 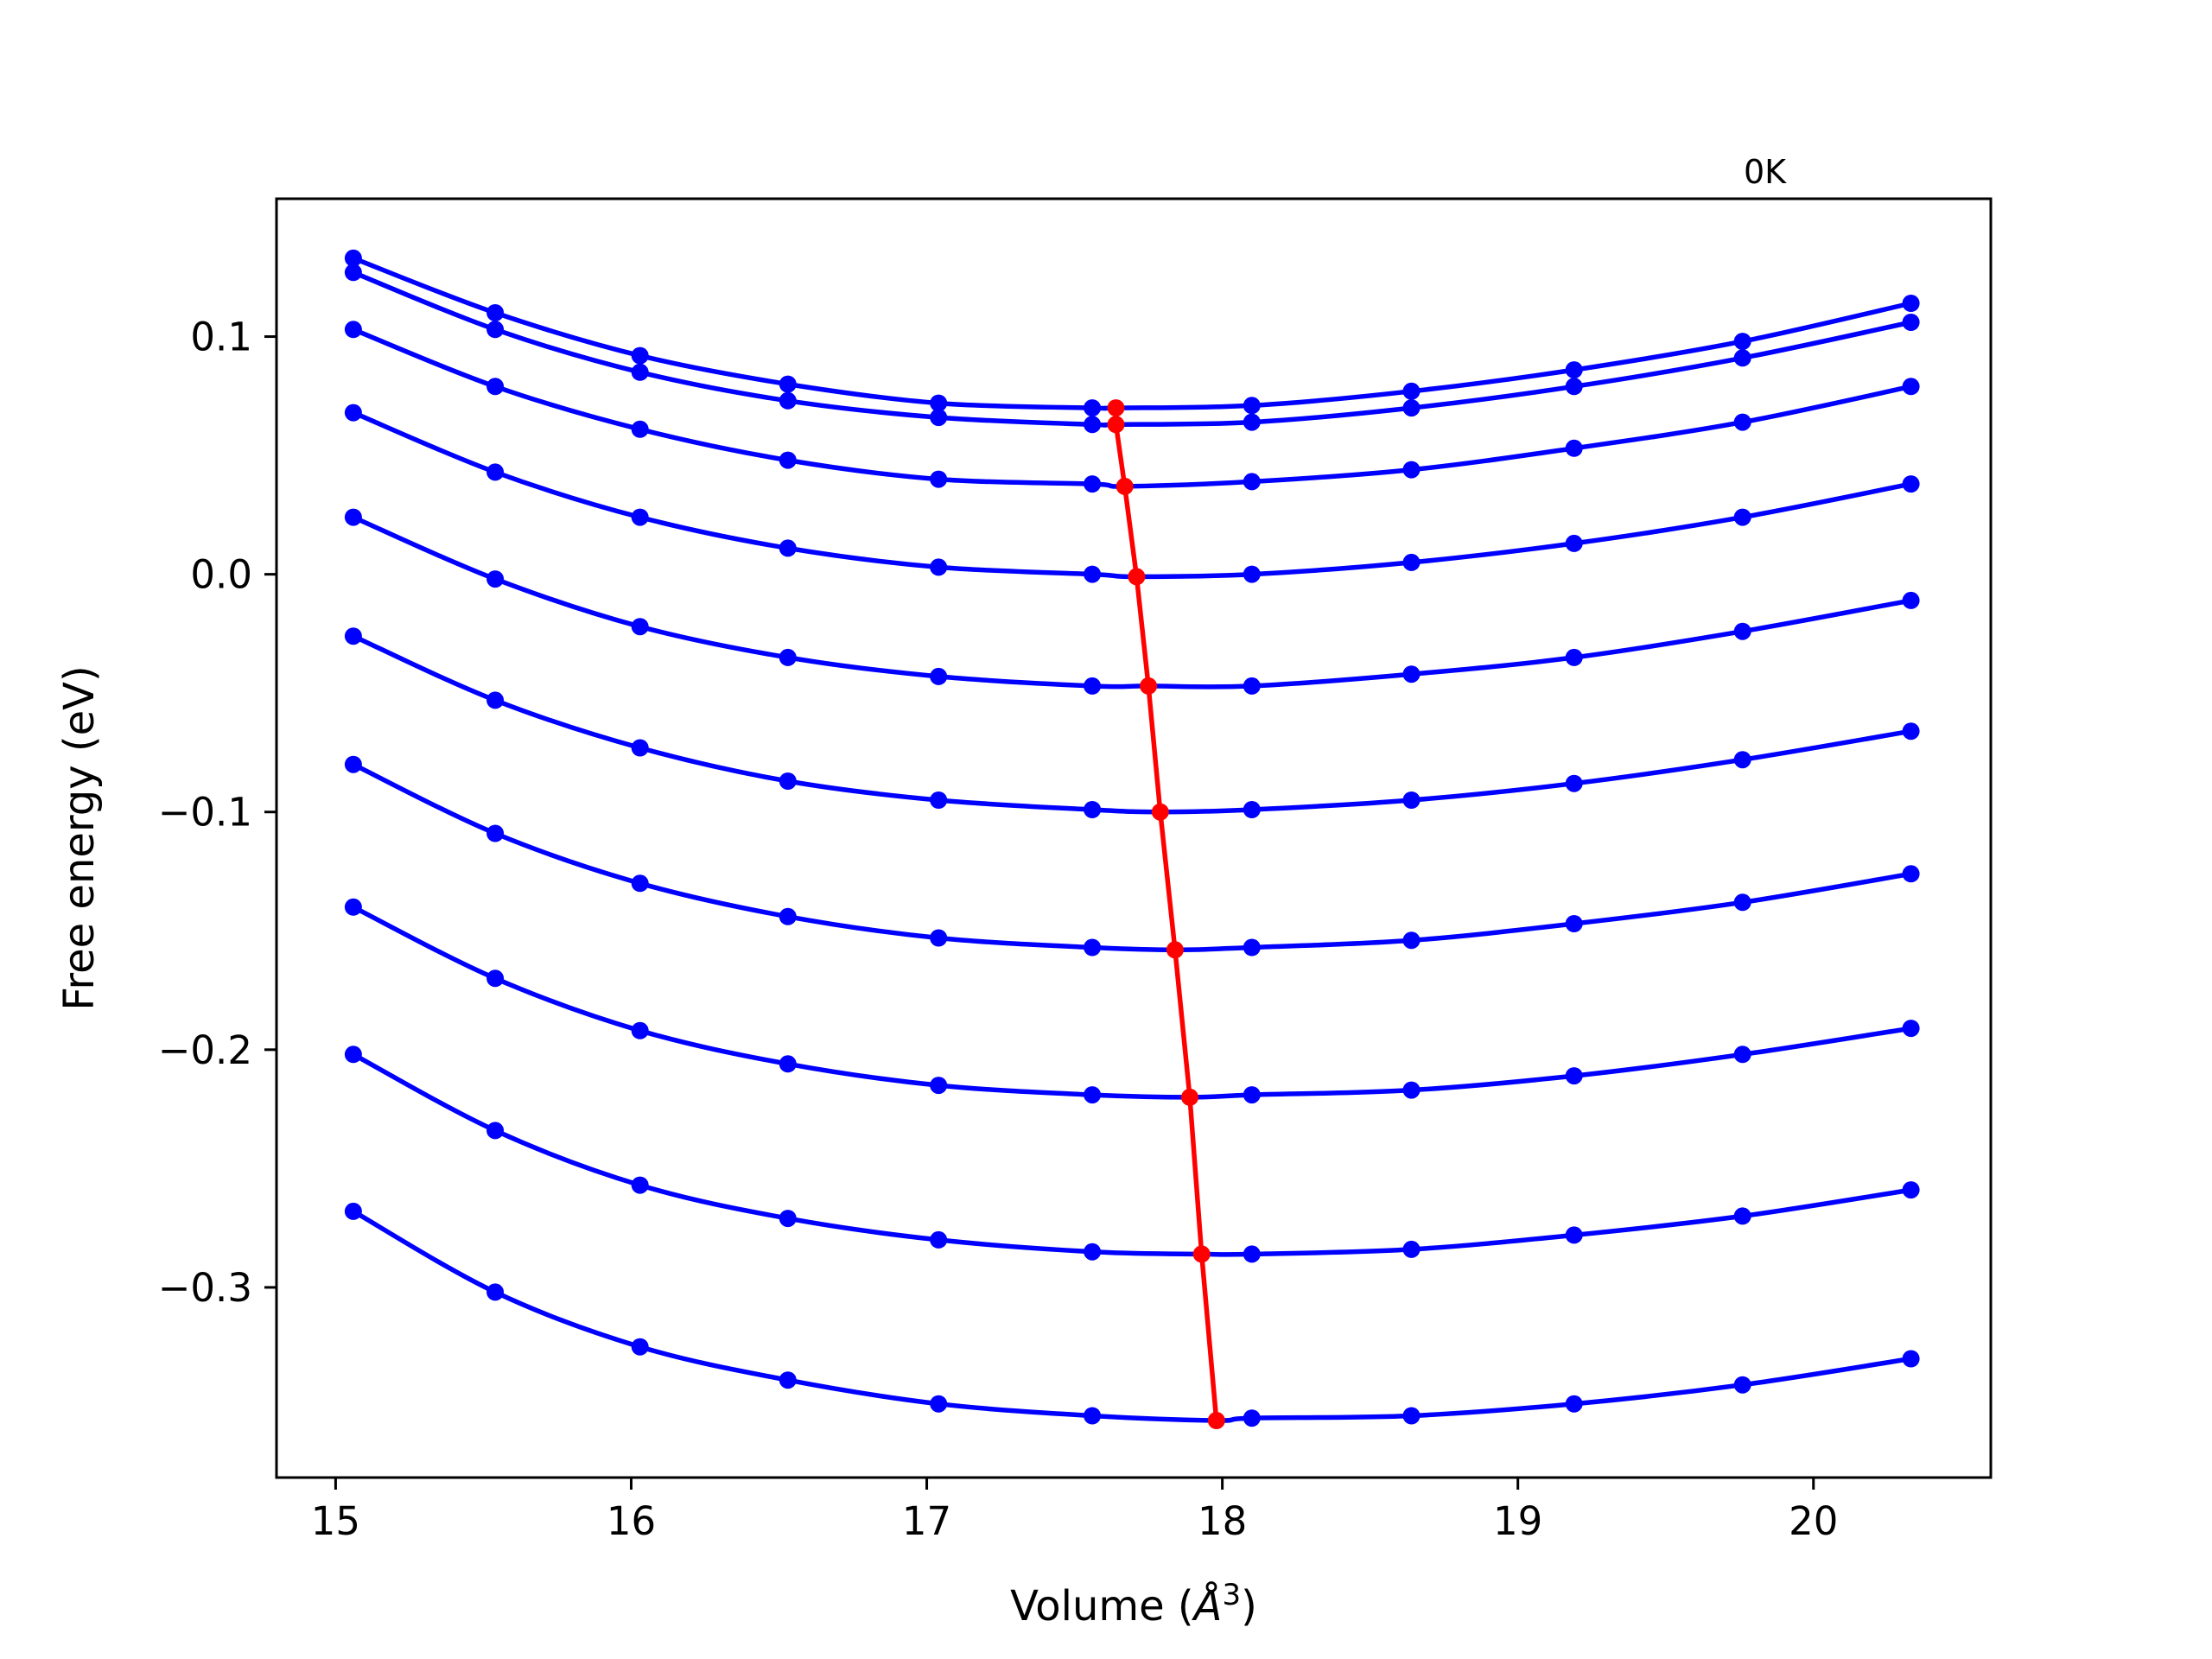 I want to click on x-tick-label: 17, so click(x=926, y=1521).